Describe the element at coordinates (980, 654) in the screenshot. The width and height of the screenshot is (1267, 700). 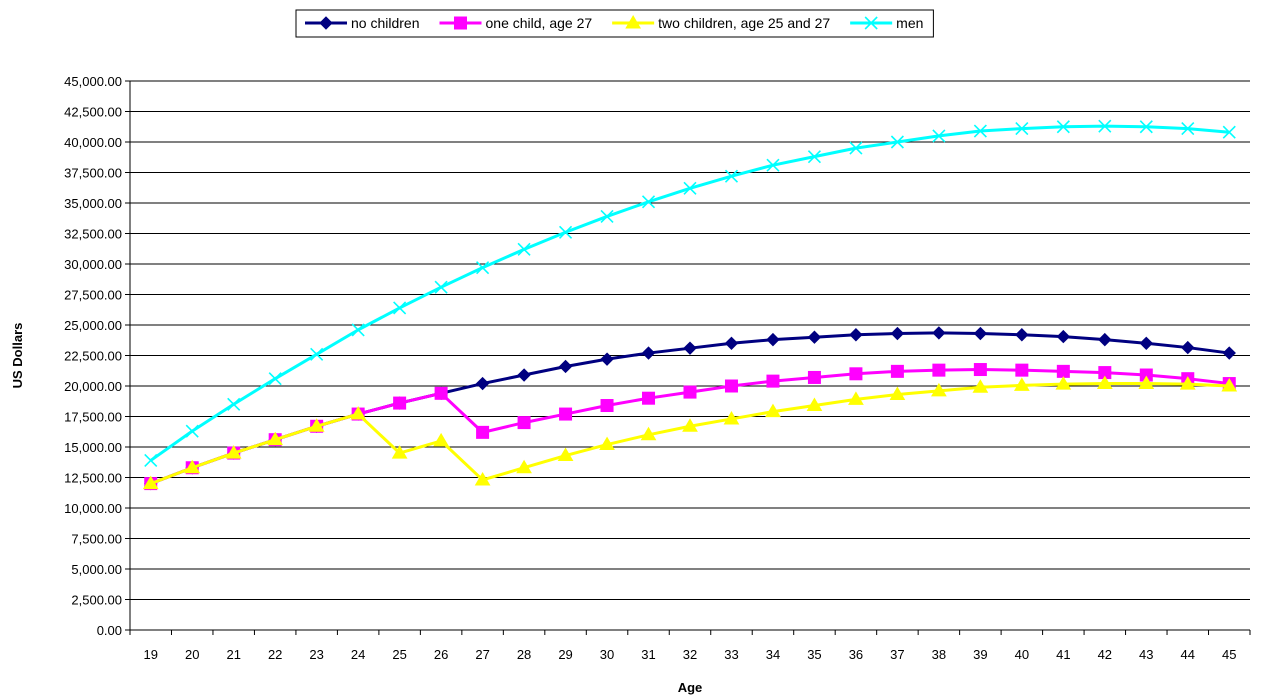
I see `x-tick-label: 39` at that location.